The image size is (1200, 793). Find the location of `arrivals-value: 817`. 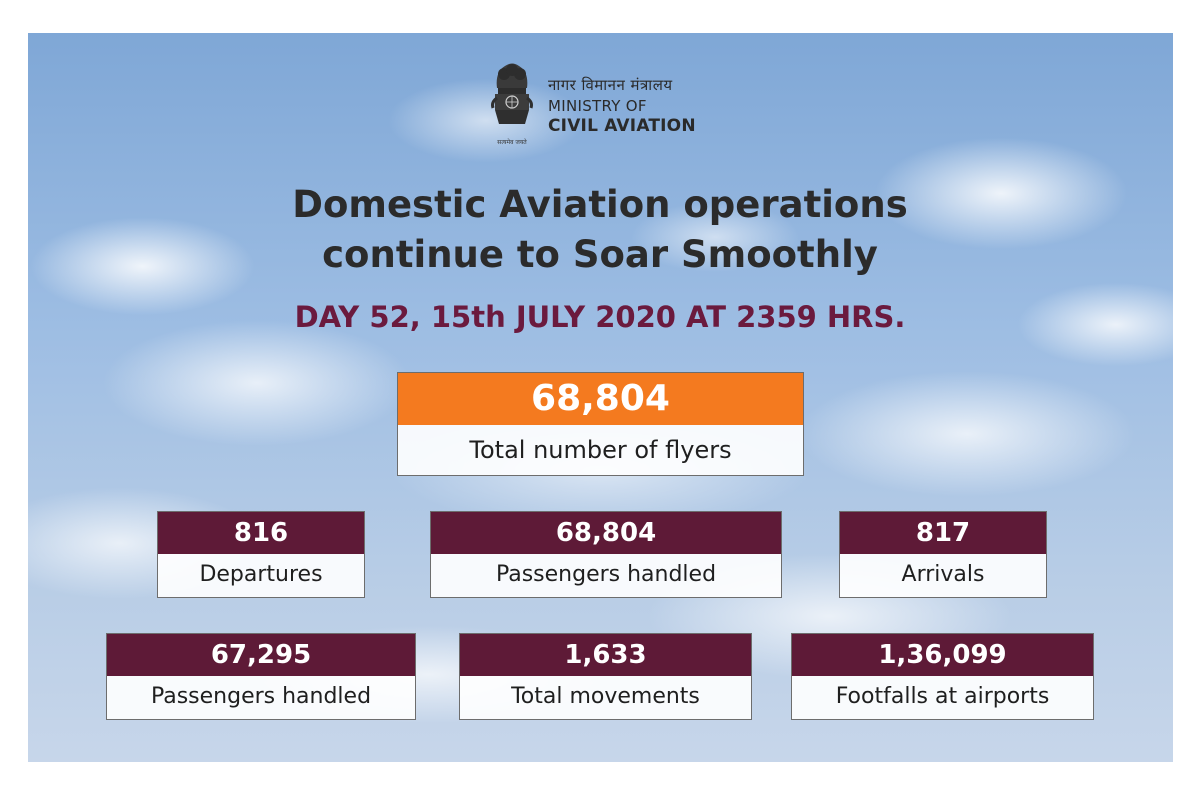

arrivals-value: 817 is located at coordinates (943, 533).